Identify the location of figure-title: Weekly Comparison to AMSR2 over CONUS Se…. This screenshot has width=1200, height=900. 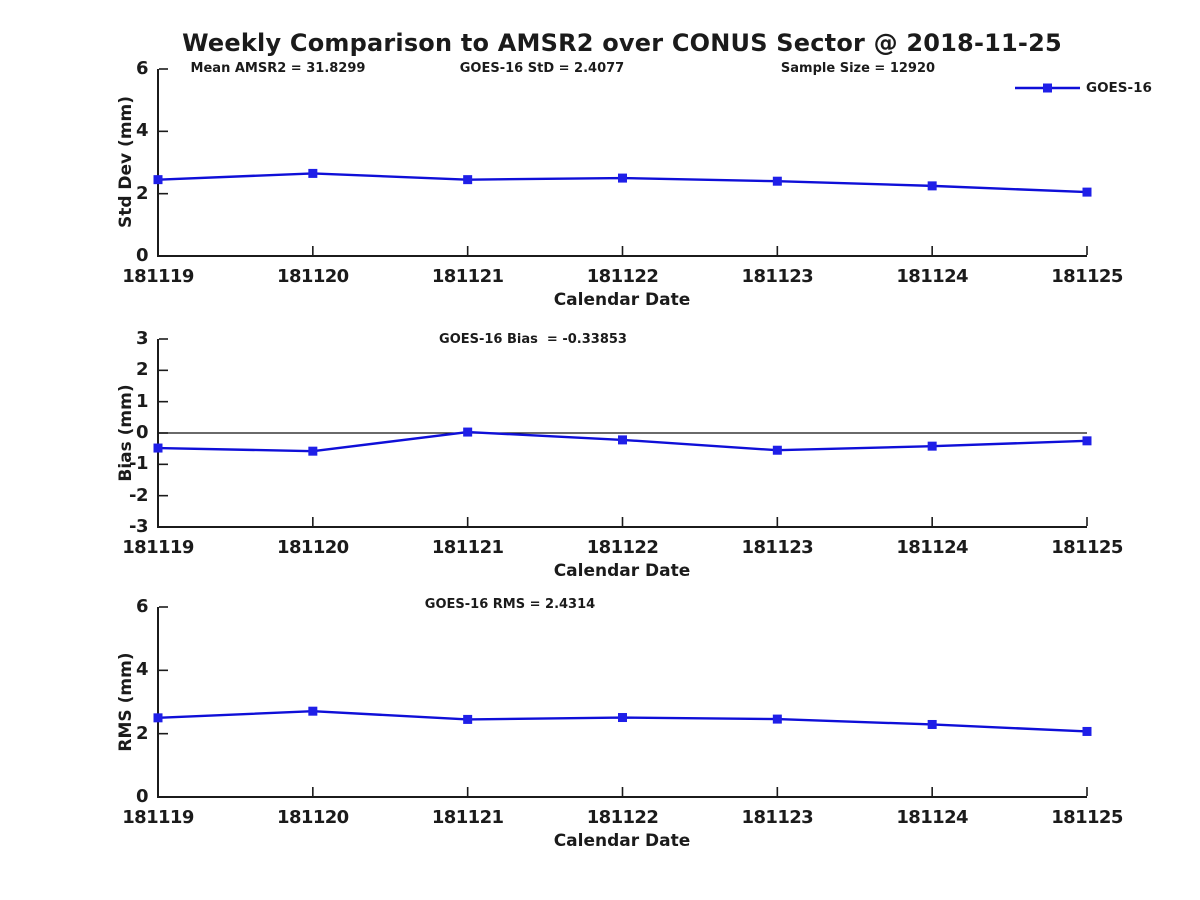
(622, 43).